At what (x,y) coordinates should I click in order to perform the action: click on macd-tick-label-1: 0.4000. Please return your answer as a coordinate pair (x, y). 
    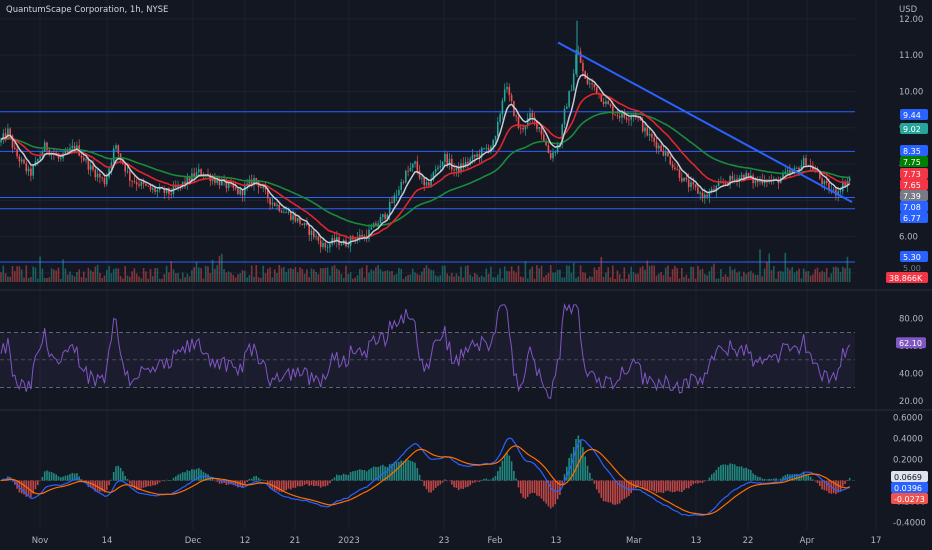
    Looking at the image, I should click on (908, 439).